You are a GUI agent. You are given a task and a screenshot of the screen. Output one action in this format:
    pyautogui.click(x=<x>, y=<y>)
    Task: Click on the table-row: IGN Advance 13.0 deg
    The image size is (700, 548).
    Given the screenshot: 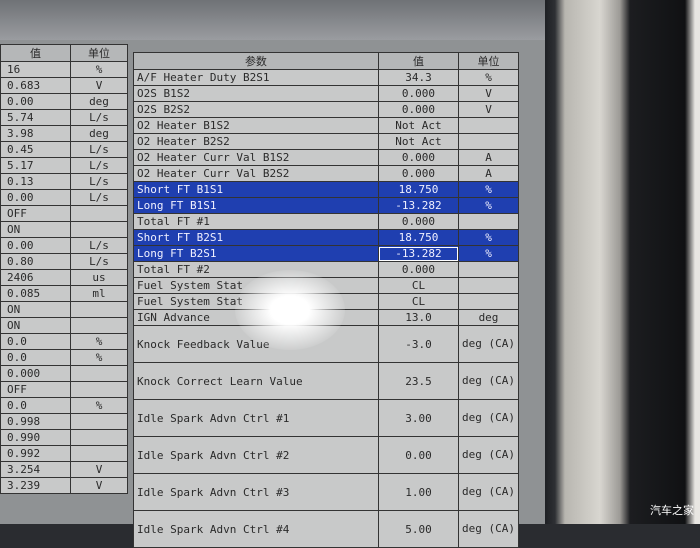 What is the action you would take?
    pyautogui.click(x=326, y=317)
    